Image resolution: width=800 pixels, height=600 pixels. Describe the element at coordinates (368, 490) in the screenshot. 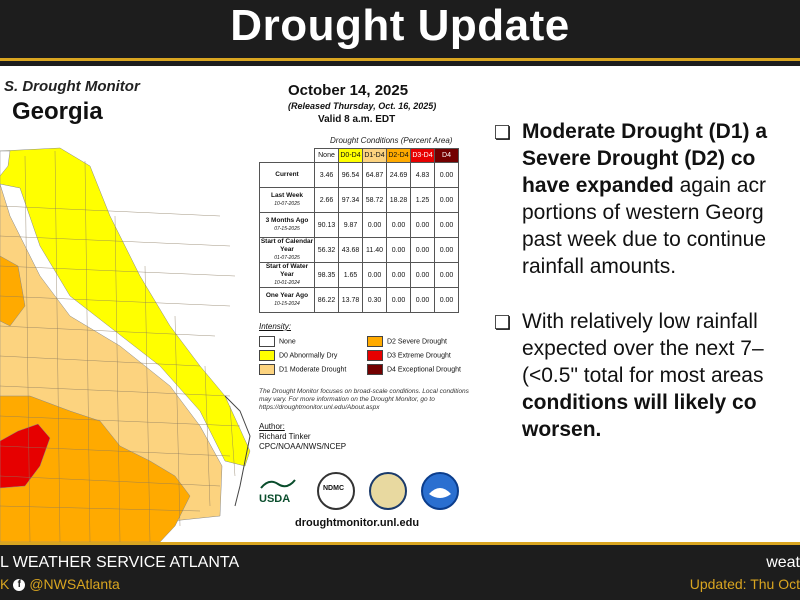

I see `agency-logos: USDA NDMC` at that location.